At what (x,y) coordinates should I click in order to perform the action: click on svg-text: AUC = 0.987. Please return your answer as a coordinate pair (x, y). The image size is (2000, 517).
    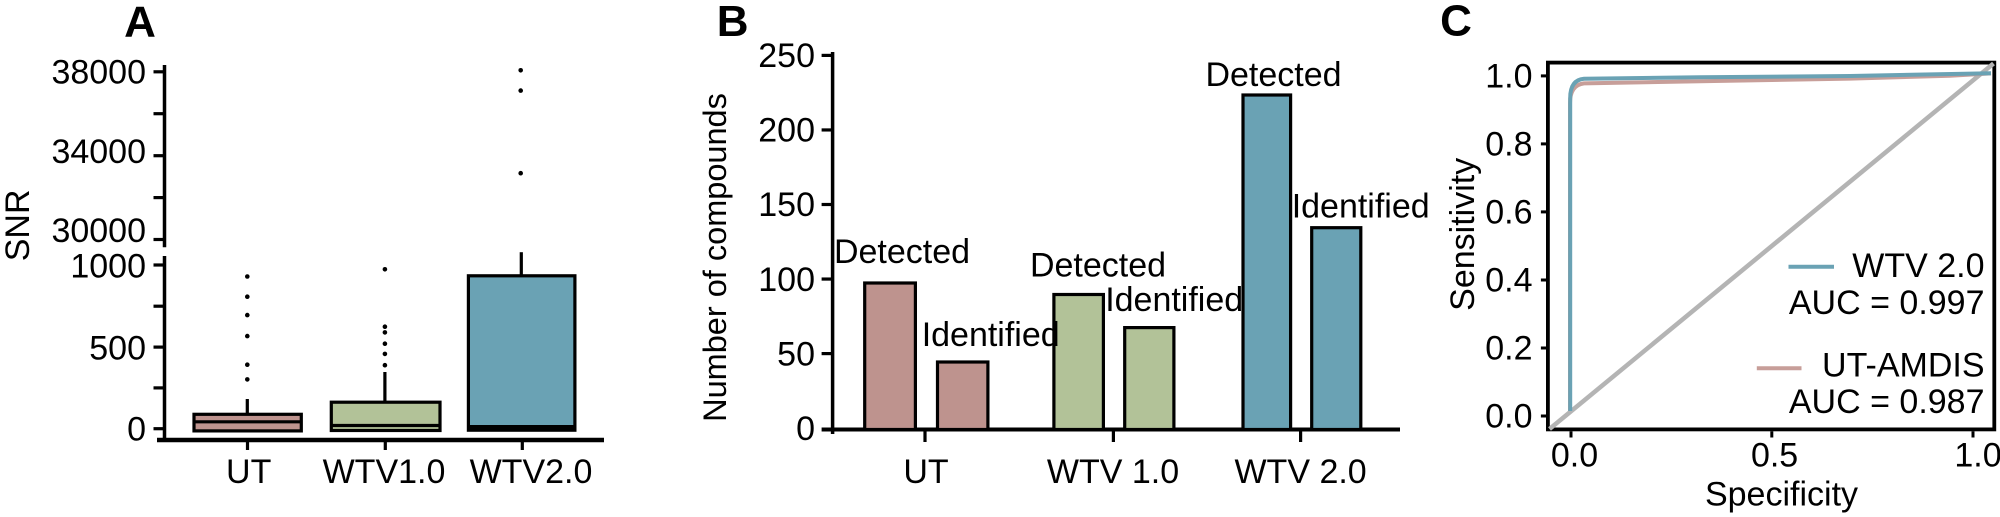
    Looking at the image, I should click on (1887, 402).